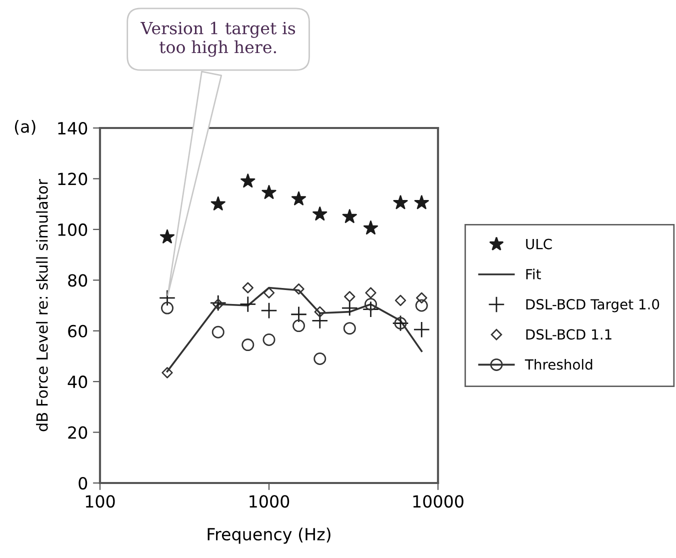 The image size is (676, 558). I want to click on y-tick-label: 20, so click(78, 432).